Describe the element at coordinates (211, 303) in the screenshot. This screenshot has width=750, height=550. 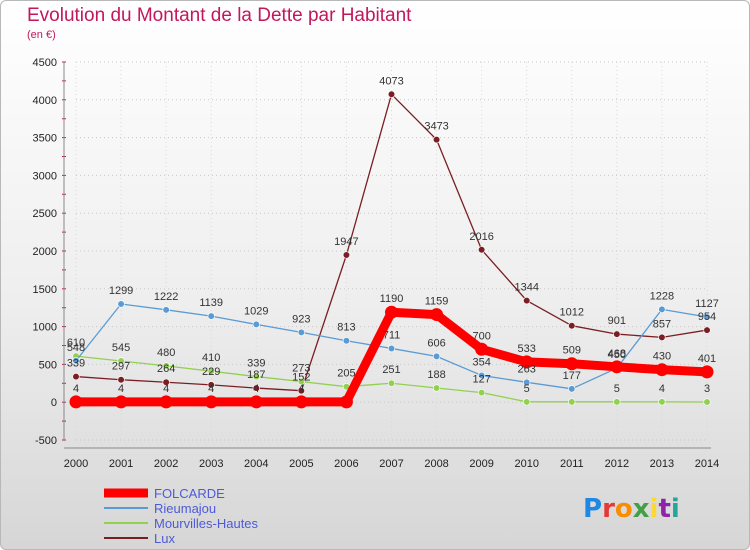
I see `data-label: 1139` at that location.